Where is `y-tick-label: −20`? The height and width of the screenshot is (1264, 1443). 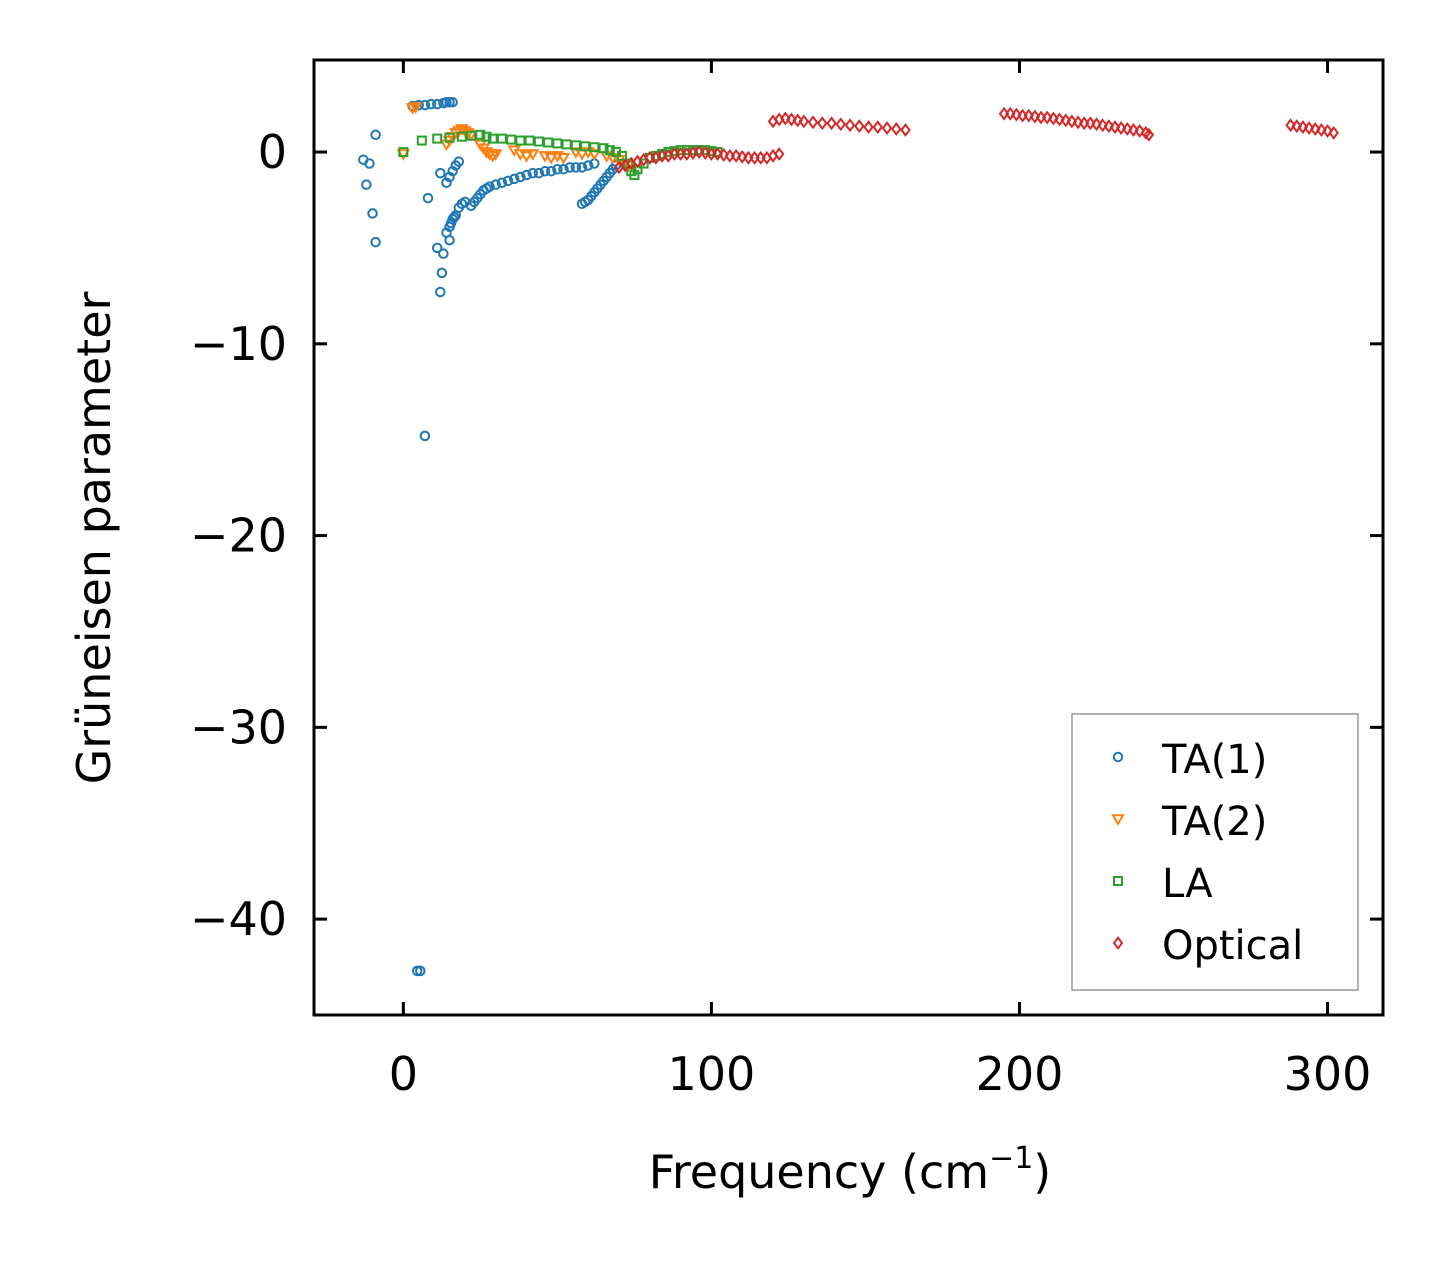
y-tick-label: −20 is located at coordinates (238, 536).